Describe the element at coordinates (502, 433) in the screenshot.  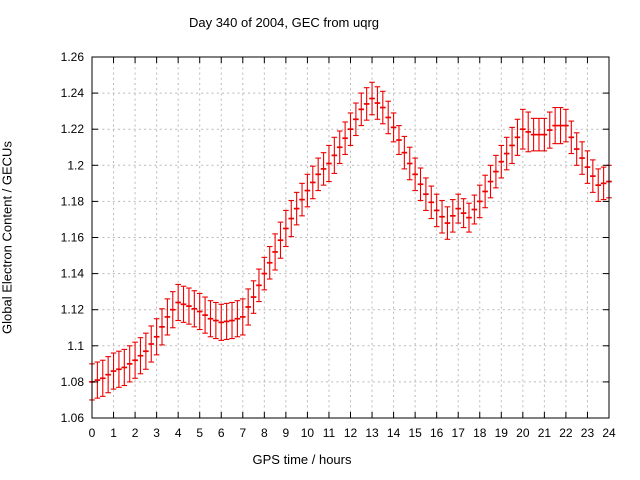
I see `x-tick-label: 19` at that location.